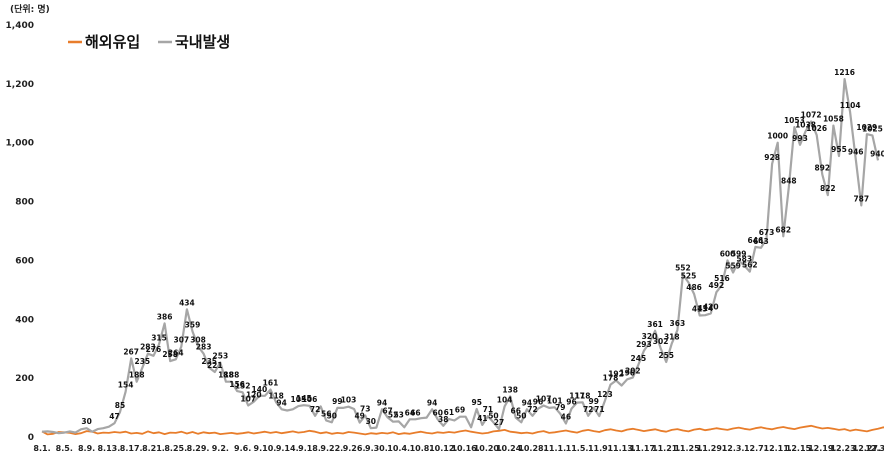  What do you see at coordinates (633, 371) in the screenshot?
I see `data-label-domestic: 202` at bounding box center [633, 371].